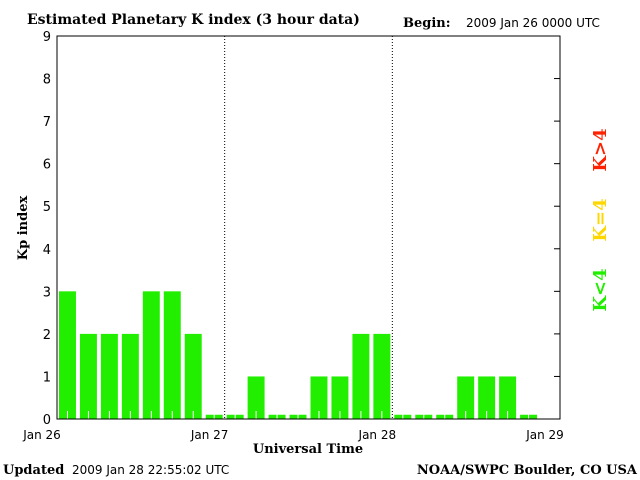  Describe the element at coordinates (47, 250) in the screenshot. I see `y-tick-label: 4` at that location.